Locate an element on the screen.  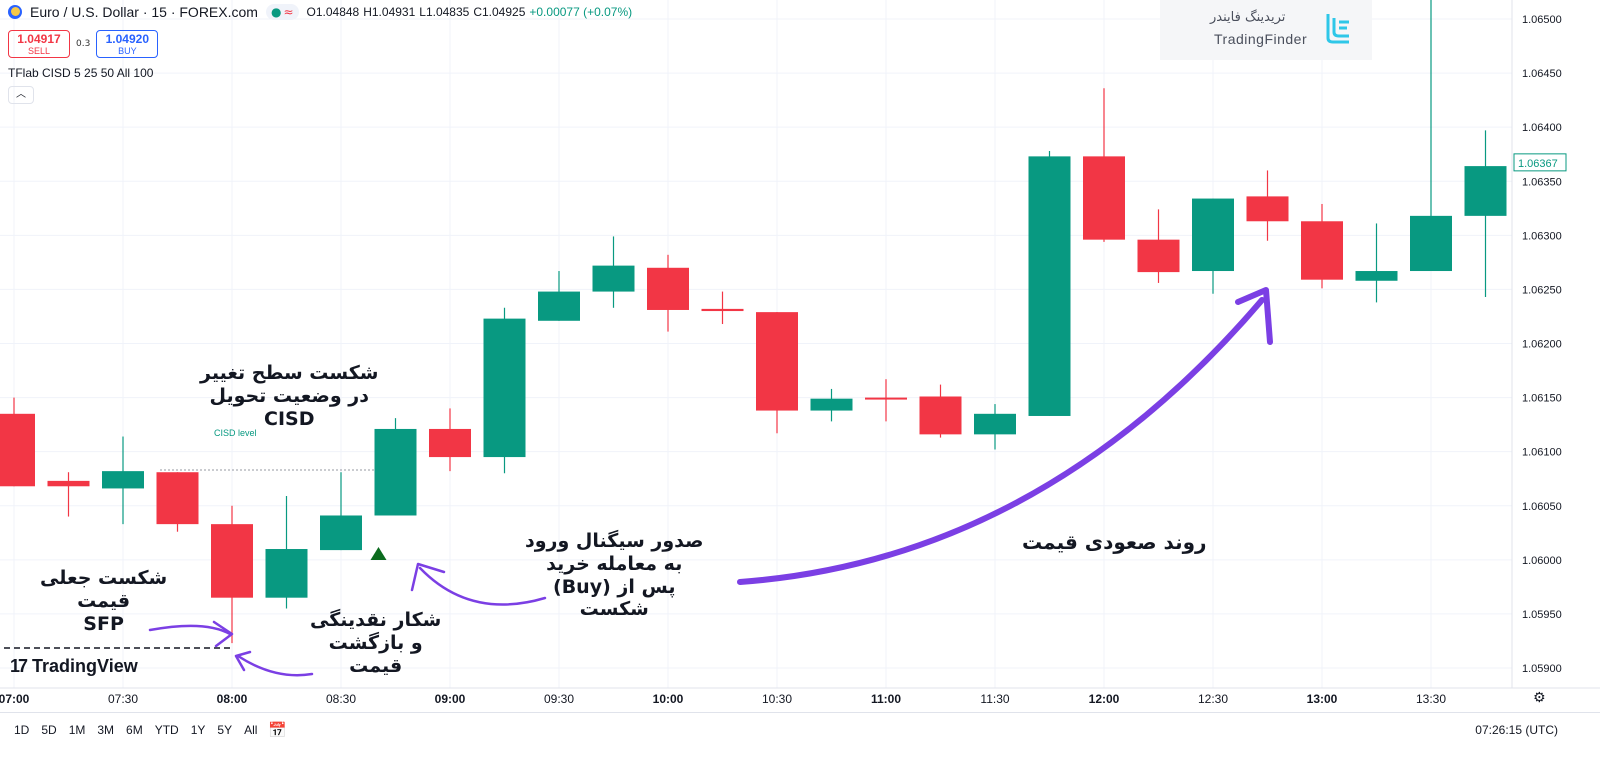
time-tick-label: 09:00 is located at coordinates (450, 699).